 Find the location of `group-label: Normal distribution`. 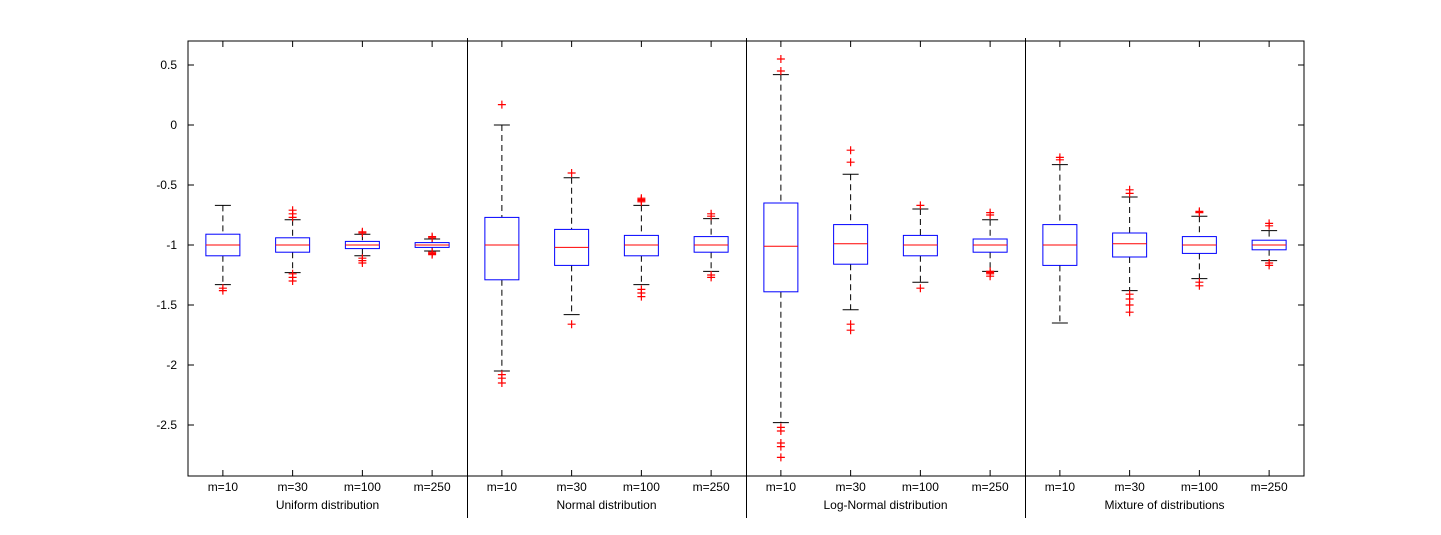

group-label: Normal distribution is located at coordinates (606, 505).